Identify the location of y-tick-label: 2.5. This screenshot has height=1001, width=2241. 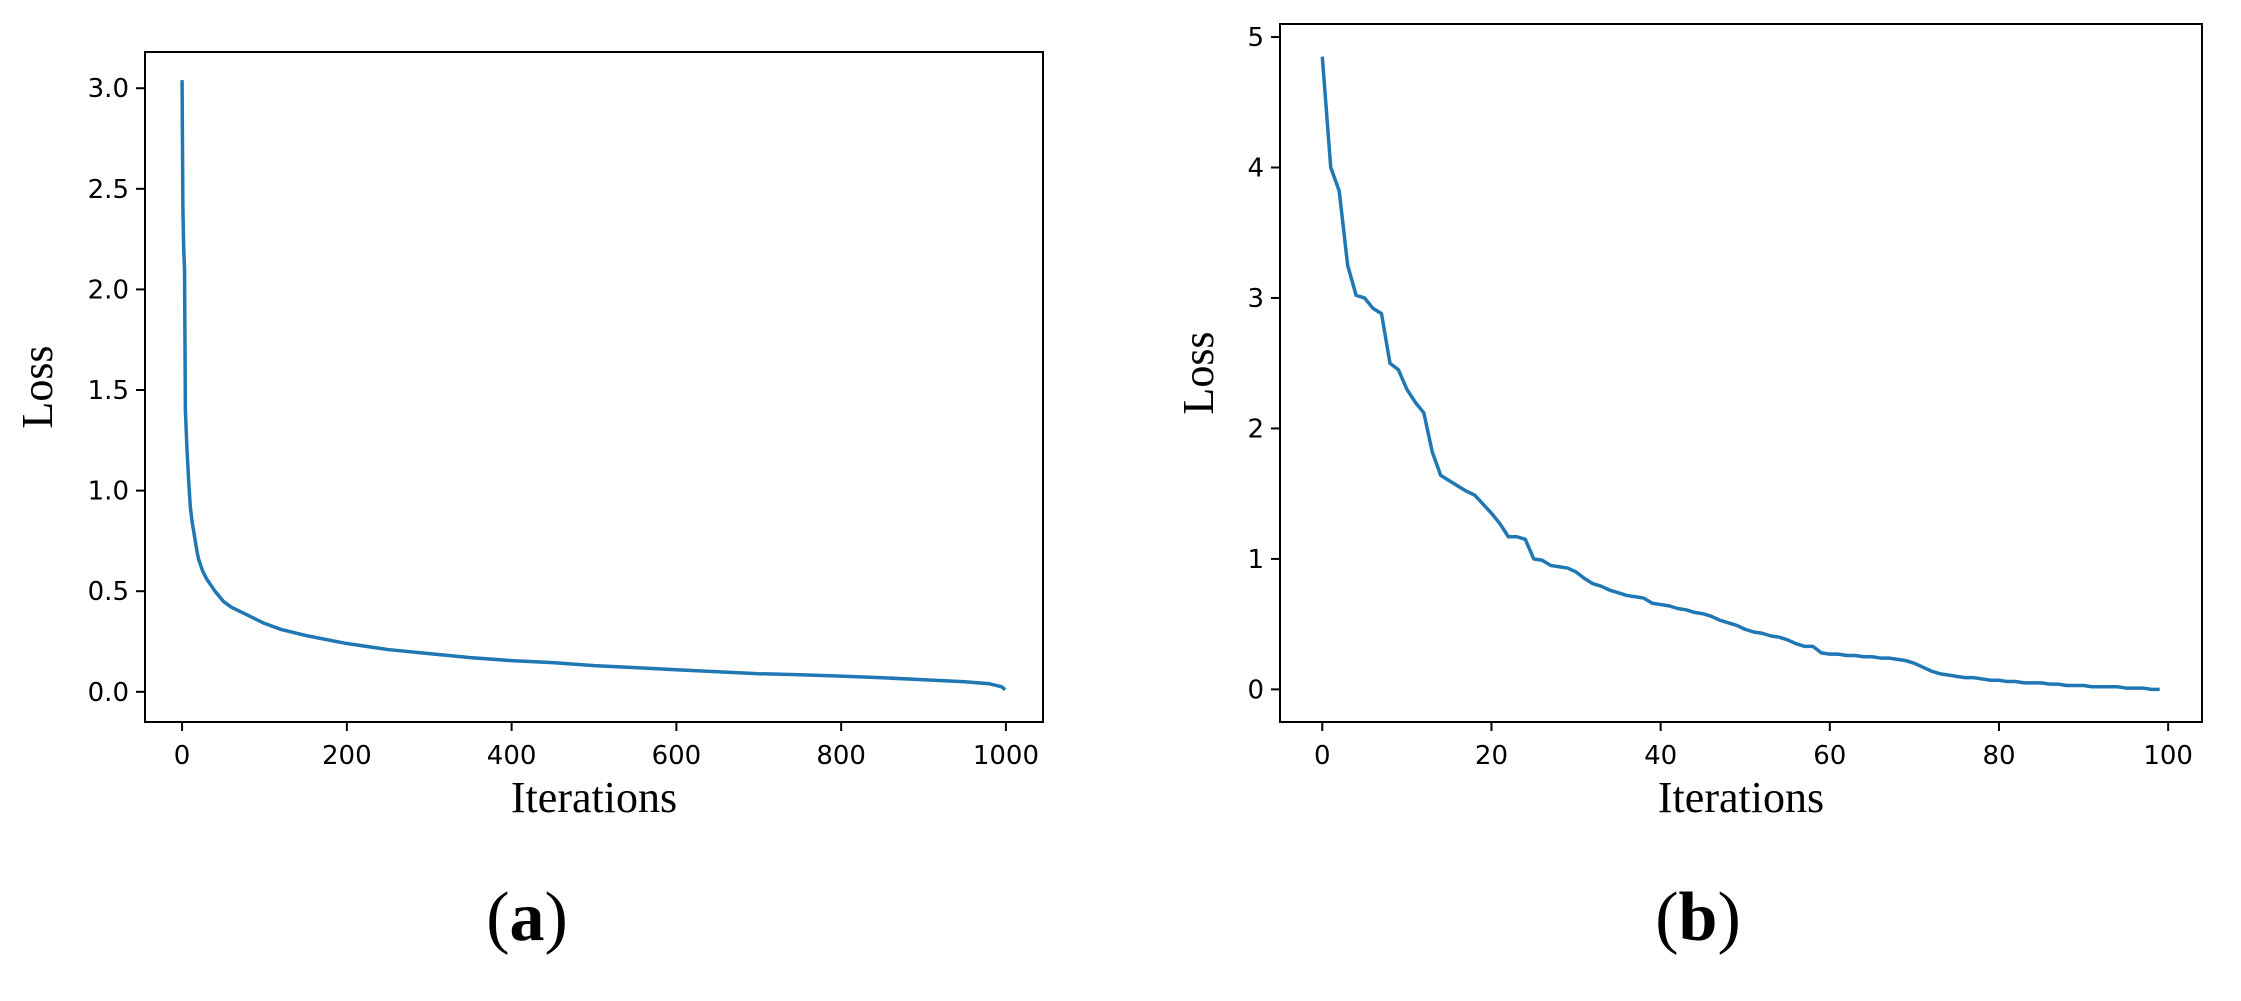
(108, 190).